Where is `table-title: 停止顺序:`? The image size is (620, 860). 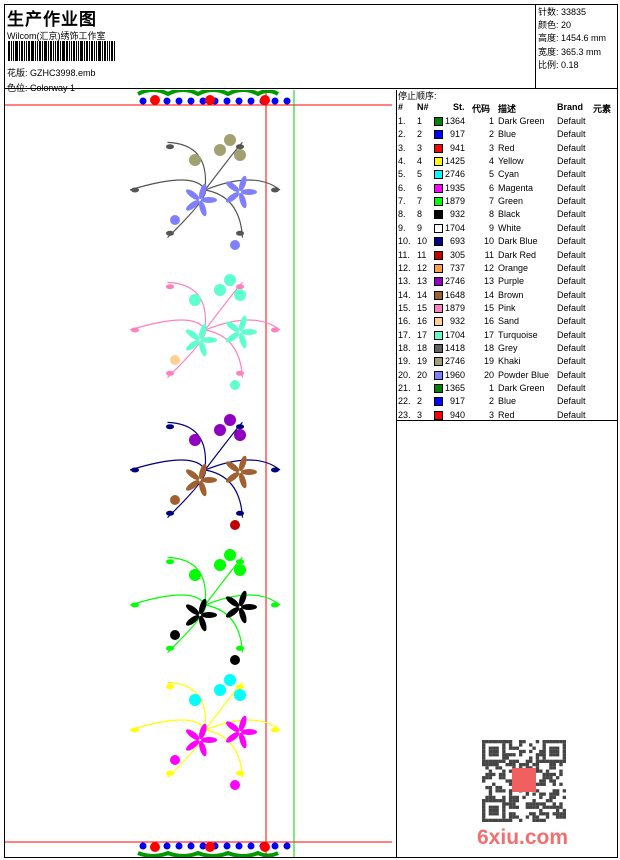 table-title: 停止顺序: is located at coordinates (417, 96).